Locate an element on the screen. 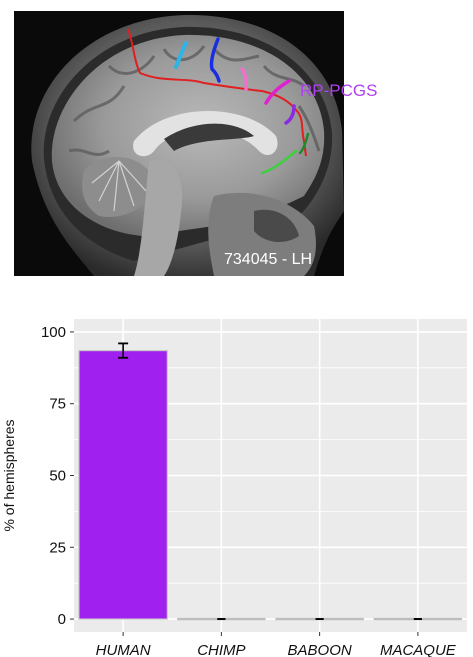 The width and height of the screenshot is (473, 657). x-tick-label: BABOON is located at coordinates (320, 649).